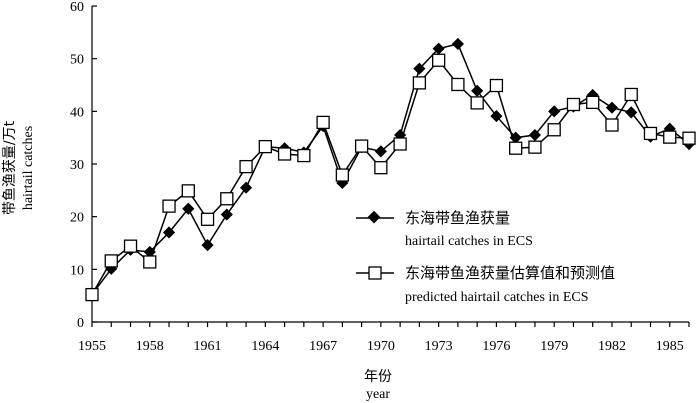 This screenshot has width=700, height=403. I want to click on y-tick-label: 0, so click(80, 323).